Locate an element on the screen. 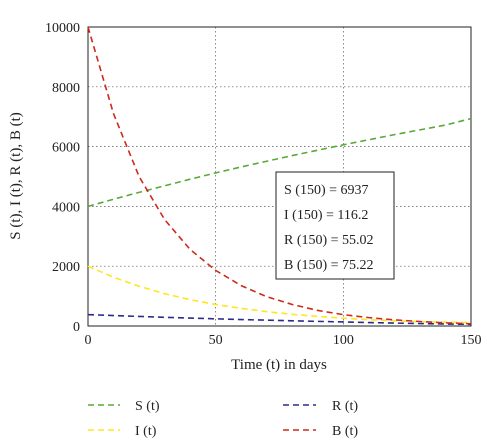 Image resolution: width=500 pixels, height=448 pixels. y-tick-label: 2000 is located at coordinates (66, 267).